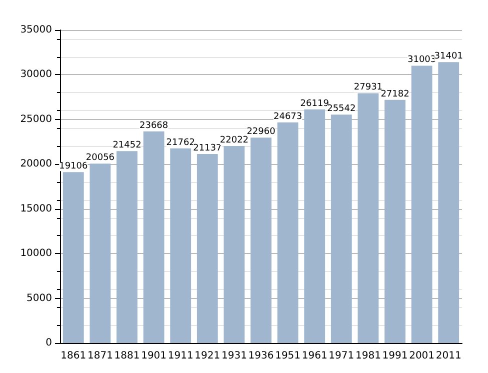 This screenshot has width=488, height=373. I want to click on x-tick-label: 1931, so click(234, 356).